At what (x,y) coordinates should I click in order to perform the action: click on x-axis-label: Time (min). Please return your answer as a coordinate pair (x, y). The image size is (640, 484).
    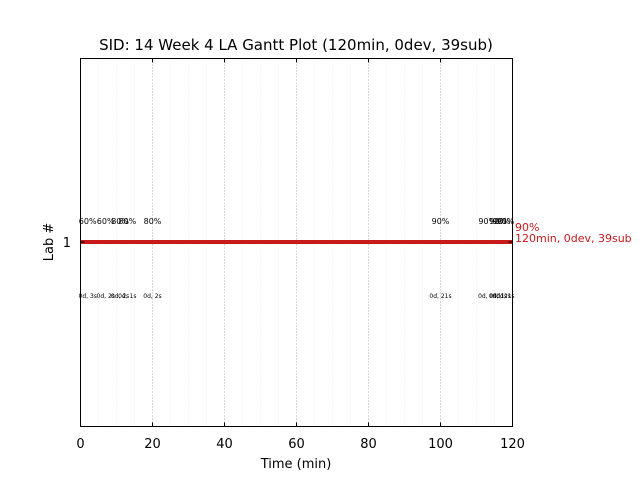
    Looking at the image, I should click on (296, 464).